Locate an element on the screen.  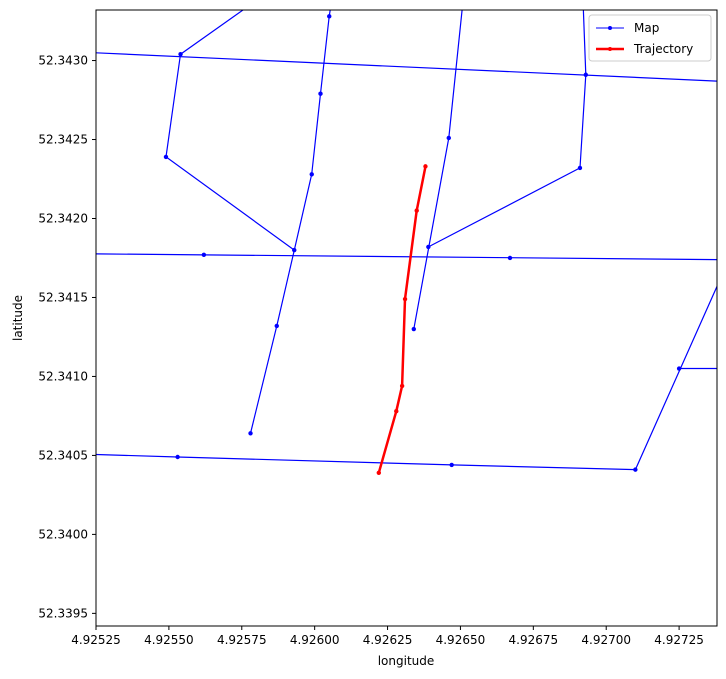
x-tick-label: 4.92525 is located at coordinates (96, 640).